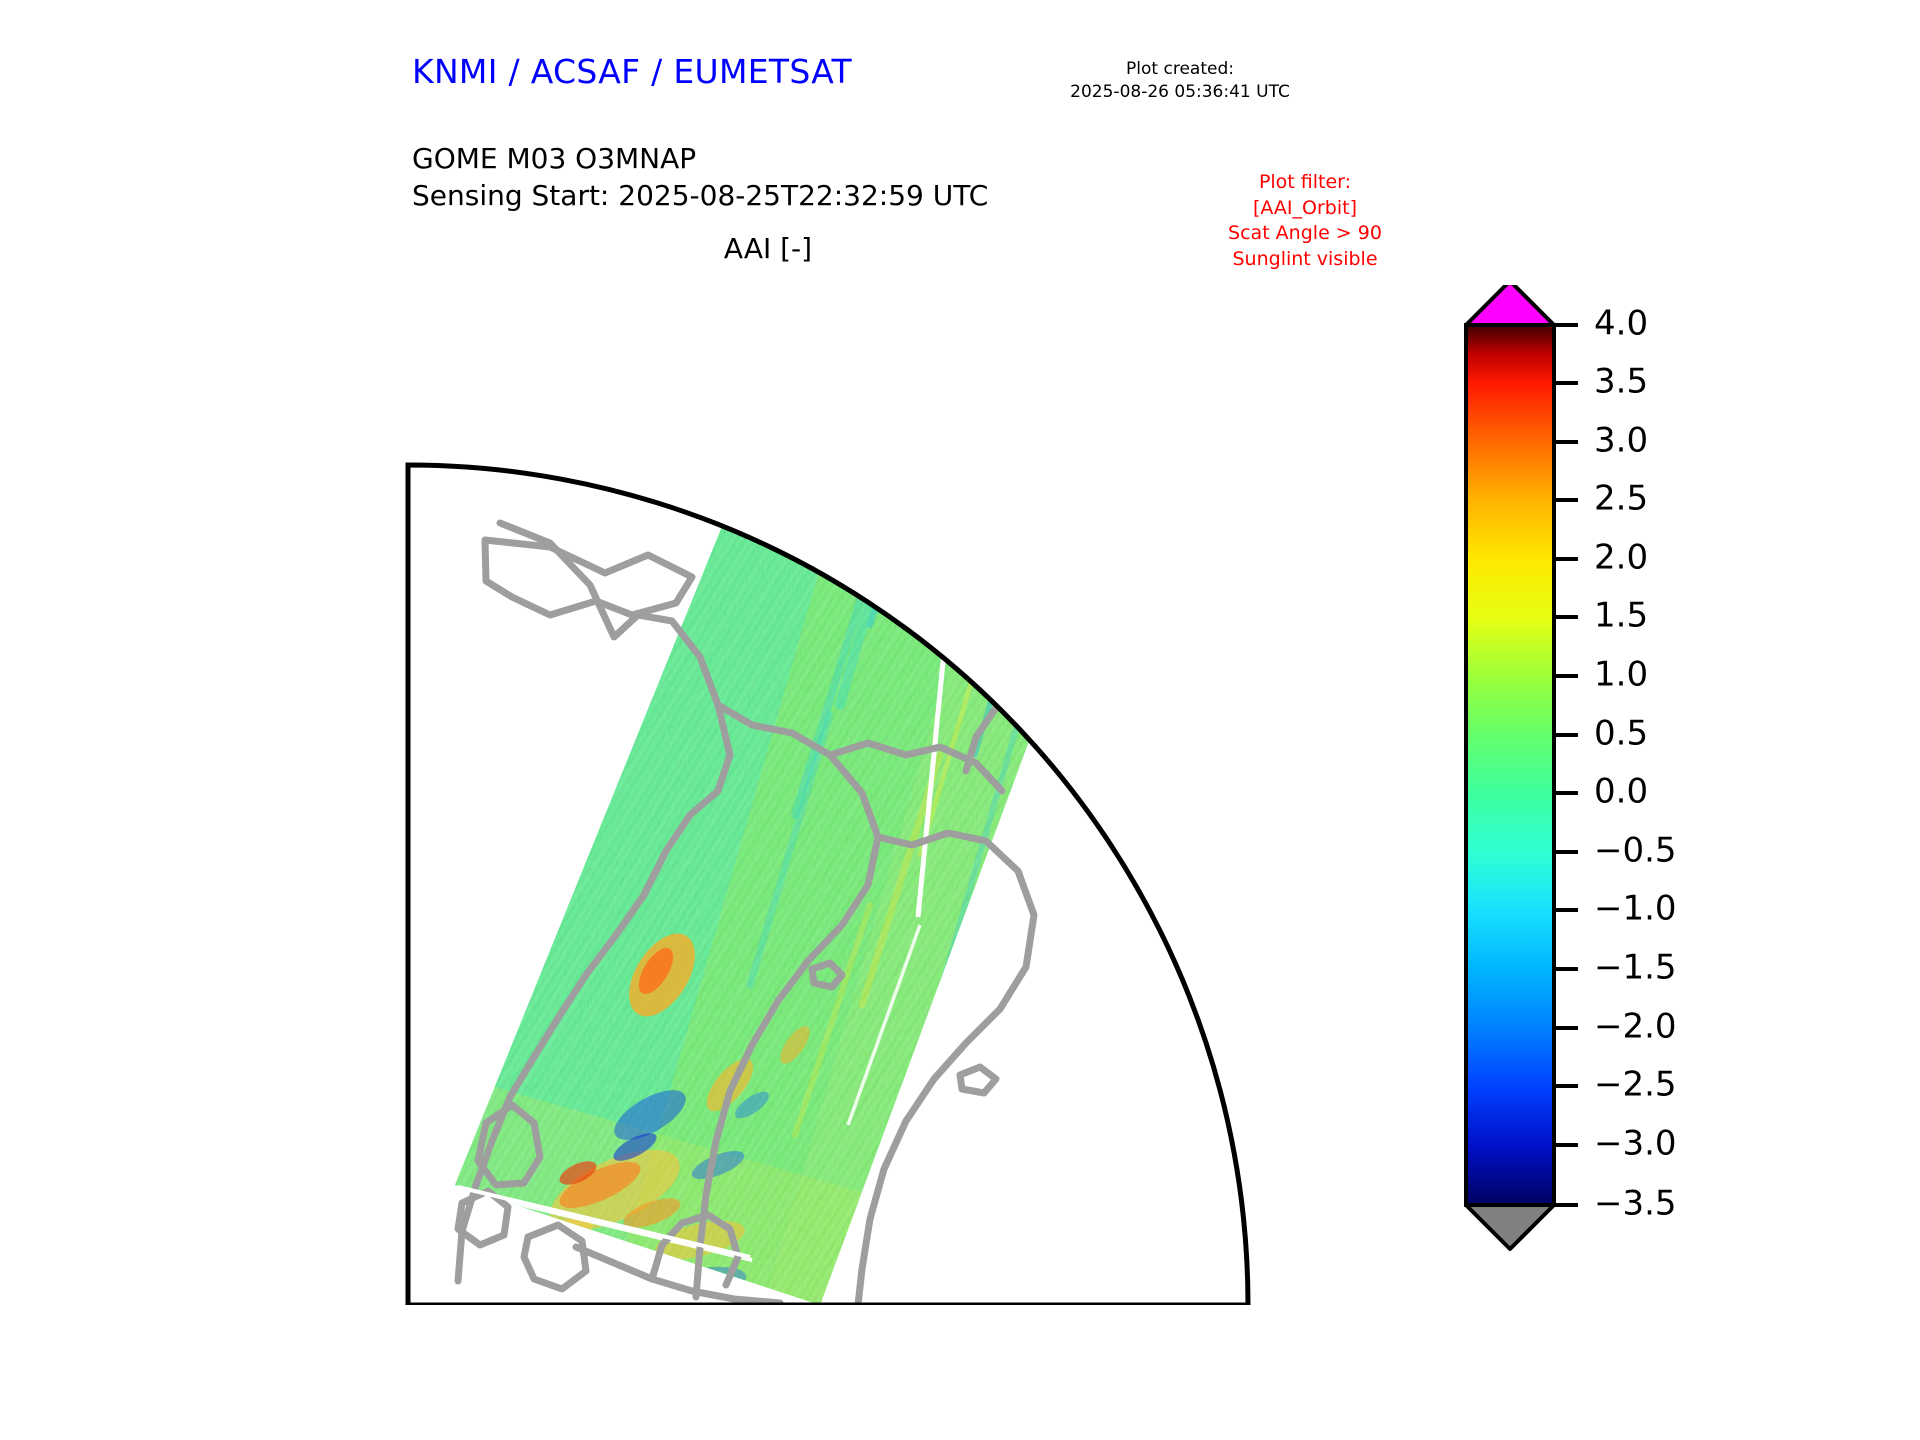  I want to click on colorbar-over-arrow, so click(1510, 306).